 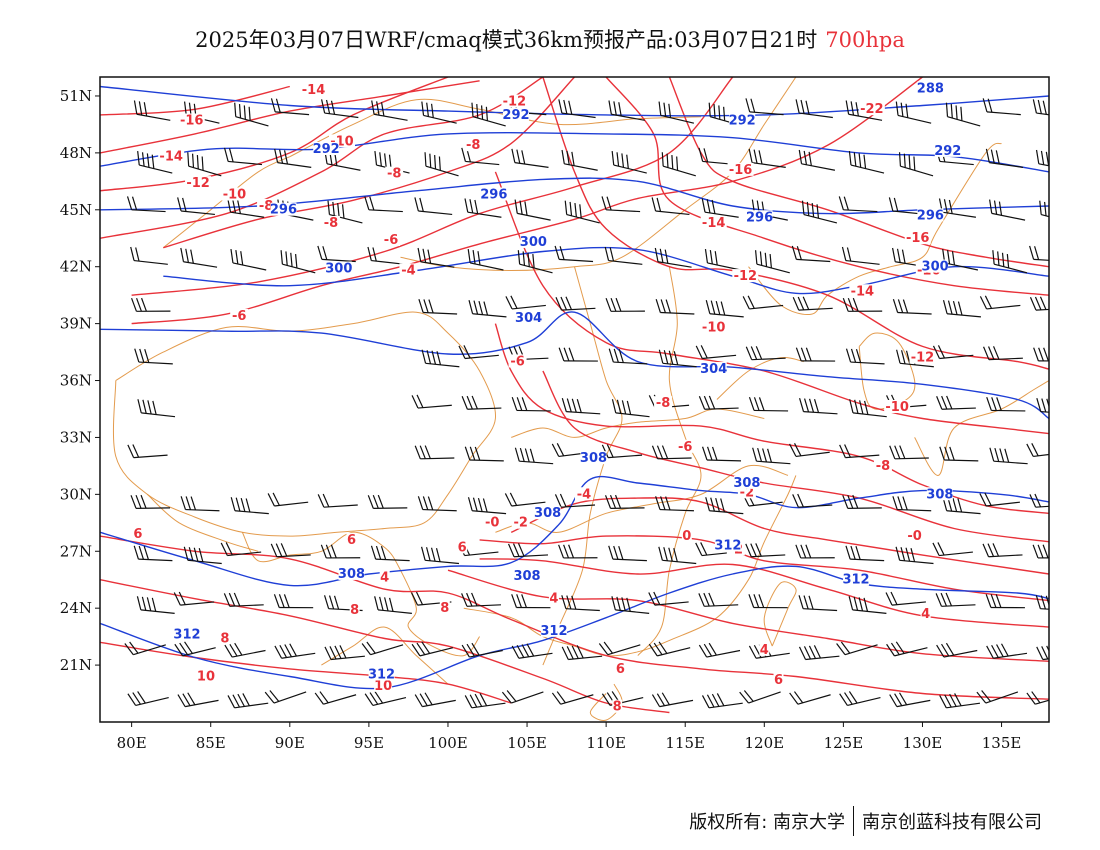 I want to click on height-contour, so click(x=574, y=531).